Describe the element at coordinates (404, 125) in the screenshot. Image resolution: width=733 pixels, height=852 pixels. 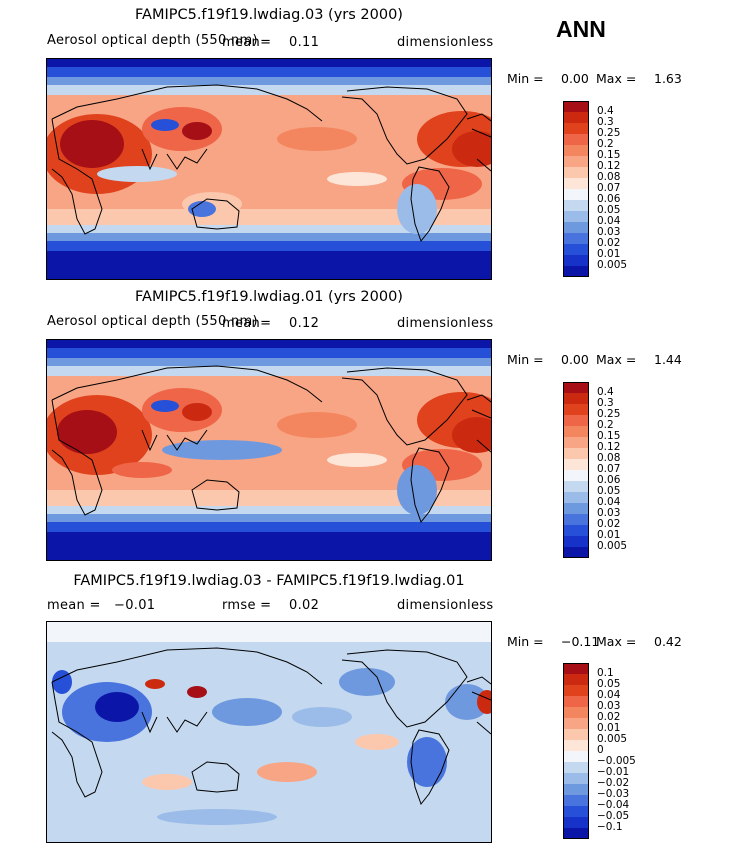
I see `coastline-north-america` at that location.